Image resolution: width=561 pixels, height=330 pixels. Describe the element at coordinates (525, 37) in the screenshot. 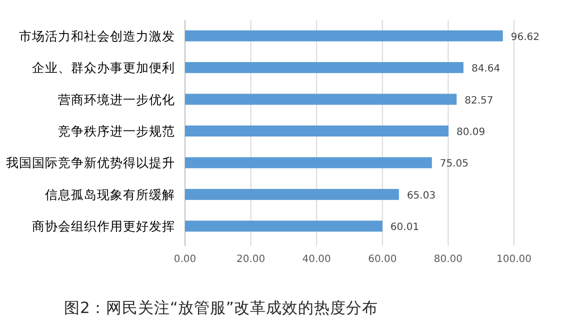

I see `data-label: 96.62` at that location.